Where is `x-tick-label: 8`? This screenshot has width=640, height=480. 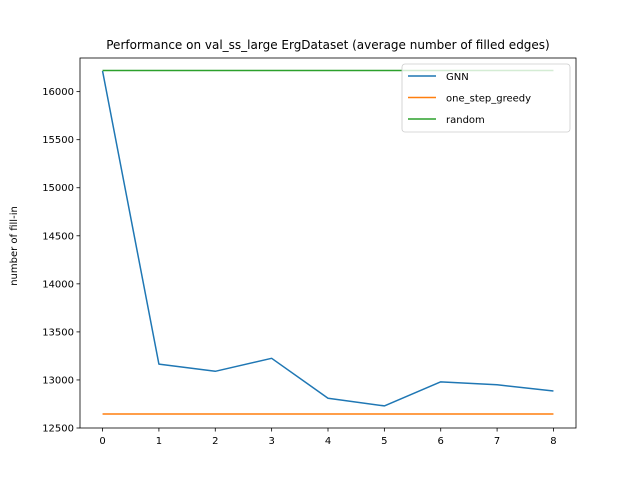 x-tick-label: 8 is located at coordinates (553, 441).